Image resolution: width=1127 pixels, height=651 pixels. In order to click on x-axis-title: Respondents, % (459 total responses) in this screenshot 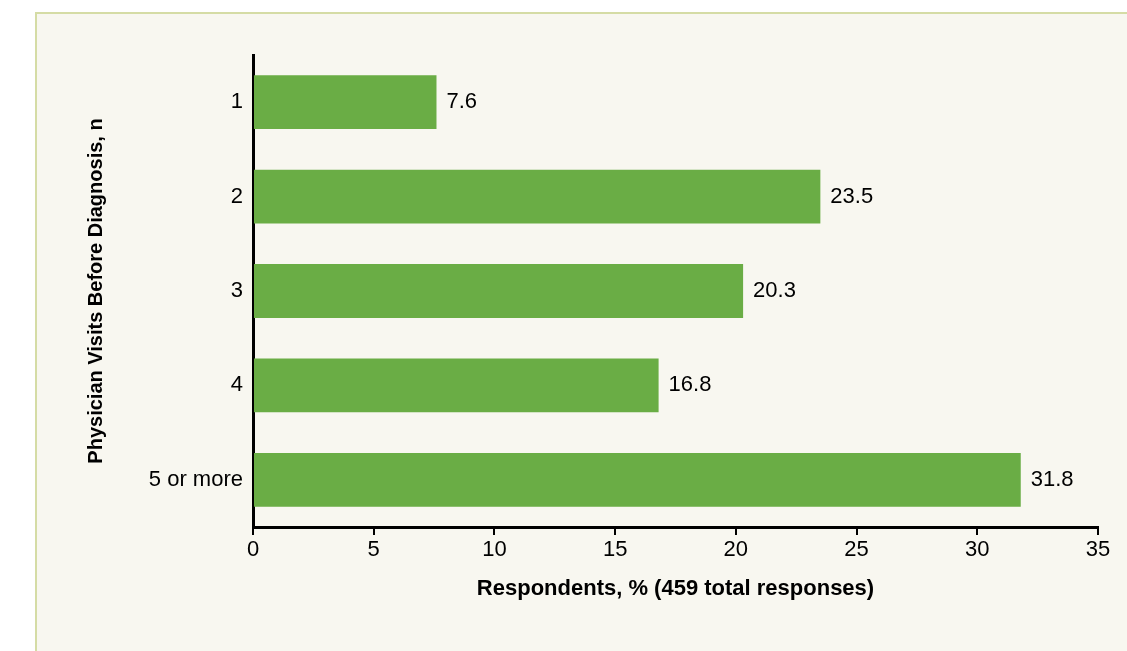, I will do `click(675, 587)`.